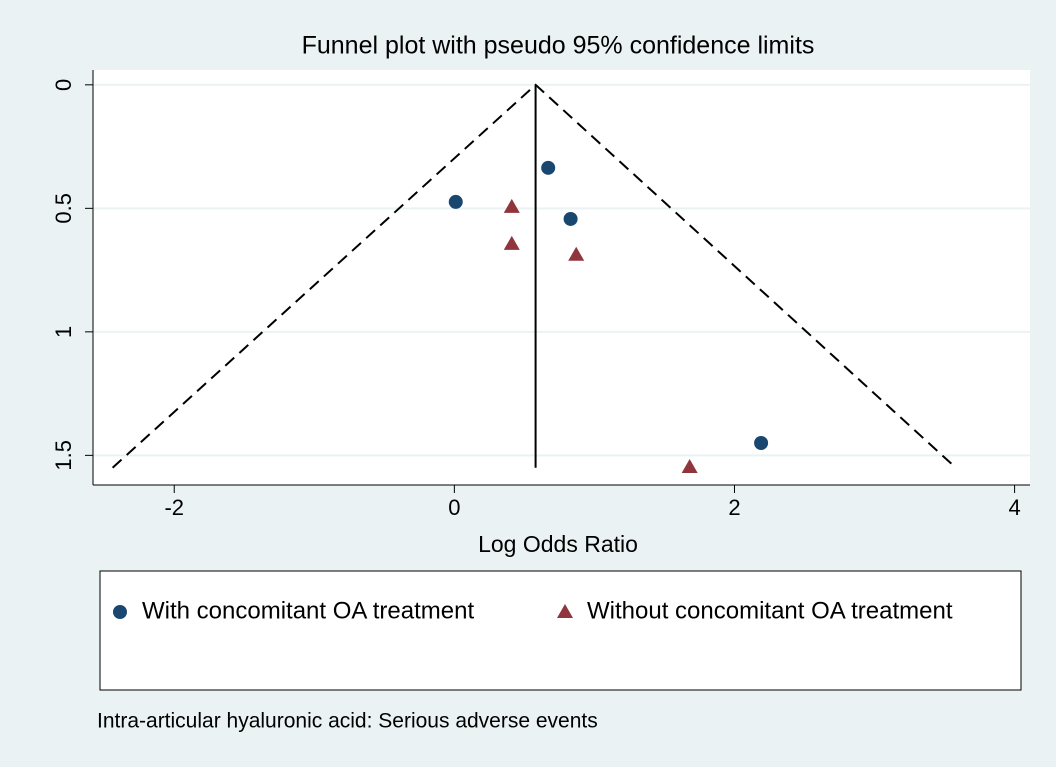 The height and width of the screenshot is (767, 1056). Describe the element at coordinates (63, 455) in the screenshot. I see `y-tick-label: 1.5` at that location.